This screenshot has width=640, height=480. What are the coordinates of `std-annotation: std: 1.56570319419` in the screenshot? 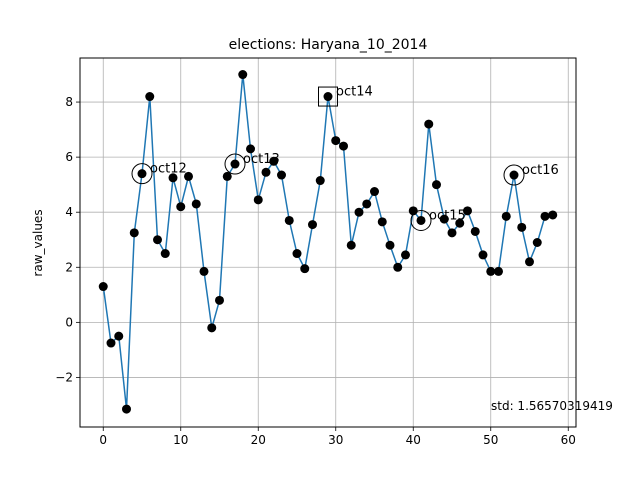 It's located at (552, 406).